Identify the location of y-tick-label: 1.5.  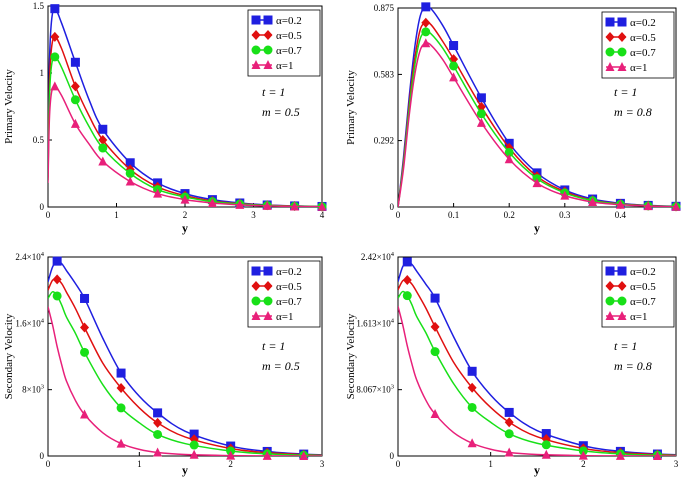
(39, 6).